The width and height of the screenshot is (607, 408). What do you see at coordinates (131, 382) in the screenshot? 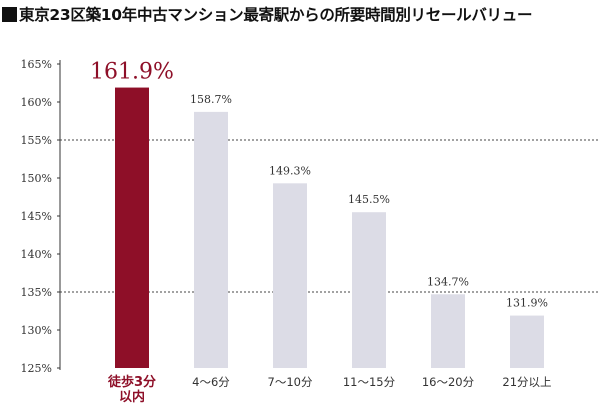
I see `x-category-label: 徒歩3分` at bounding box center [131, 382].